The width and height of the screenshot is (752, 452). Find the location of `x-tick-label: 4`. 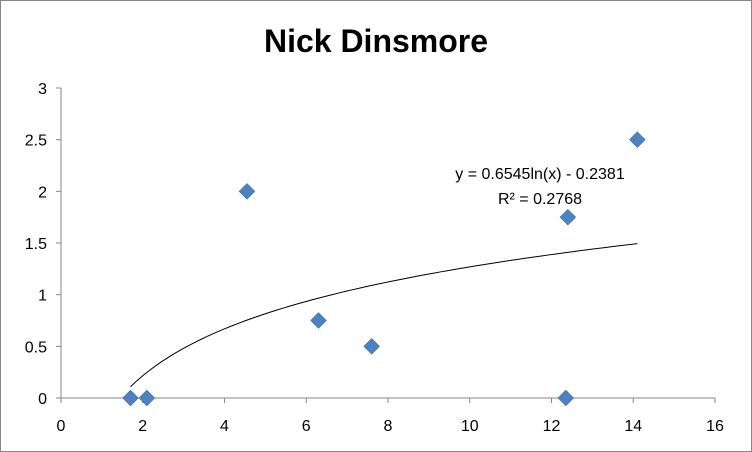

x-tick-label: 4 is located at coordinates (224, 426).